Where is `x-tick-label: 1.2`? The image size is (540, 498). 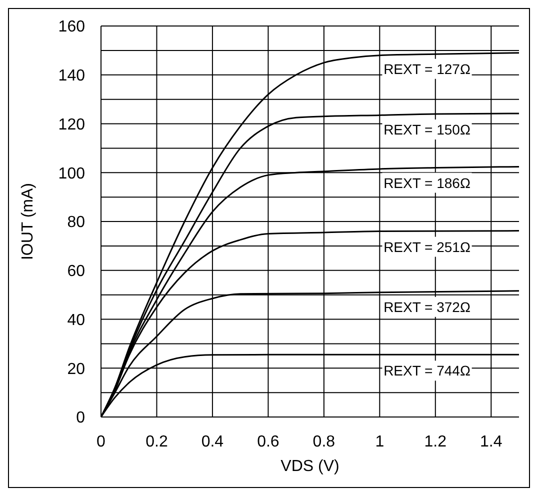
x-tick-label: 1.2 is located at coordinates (435, 441).